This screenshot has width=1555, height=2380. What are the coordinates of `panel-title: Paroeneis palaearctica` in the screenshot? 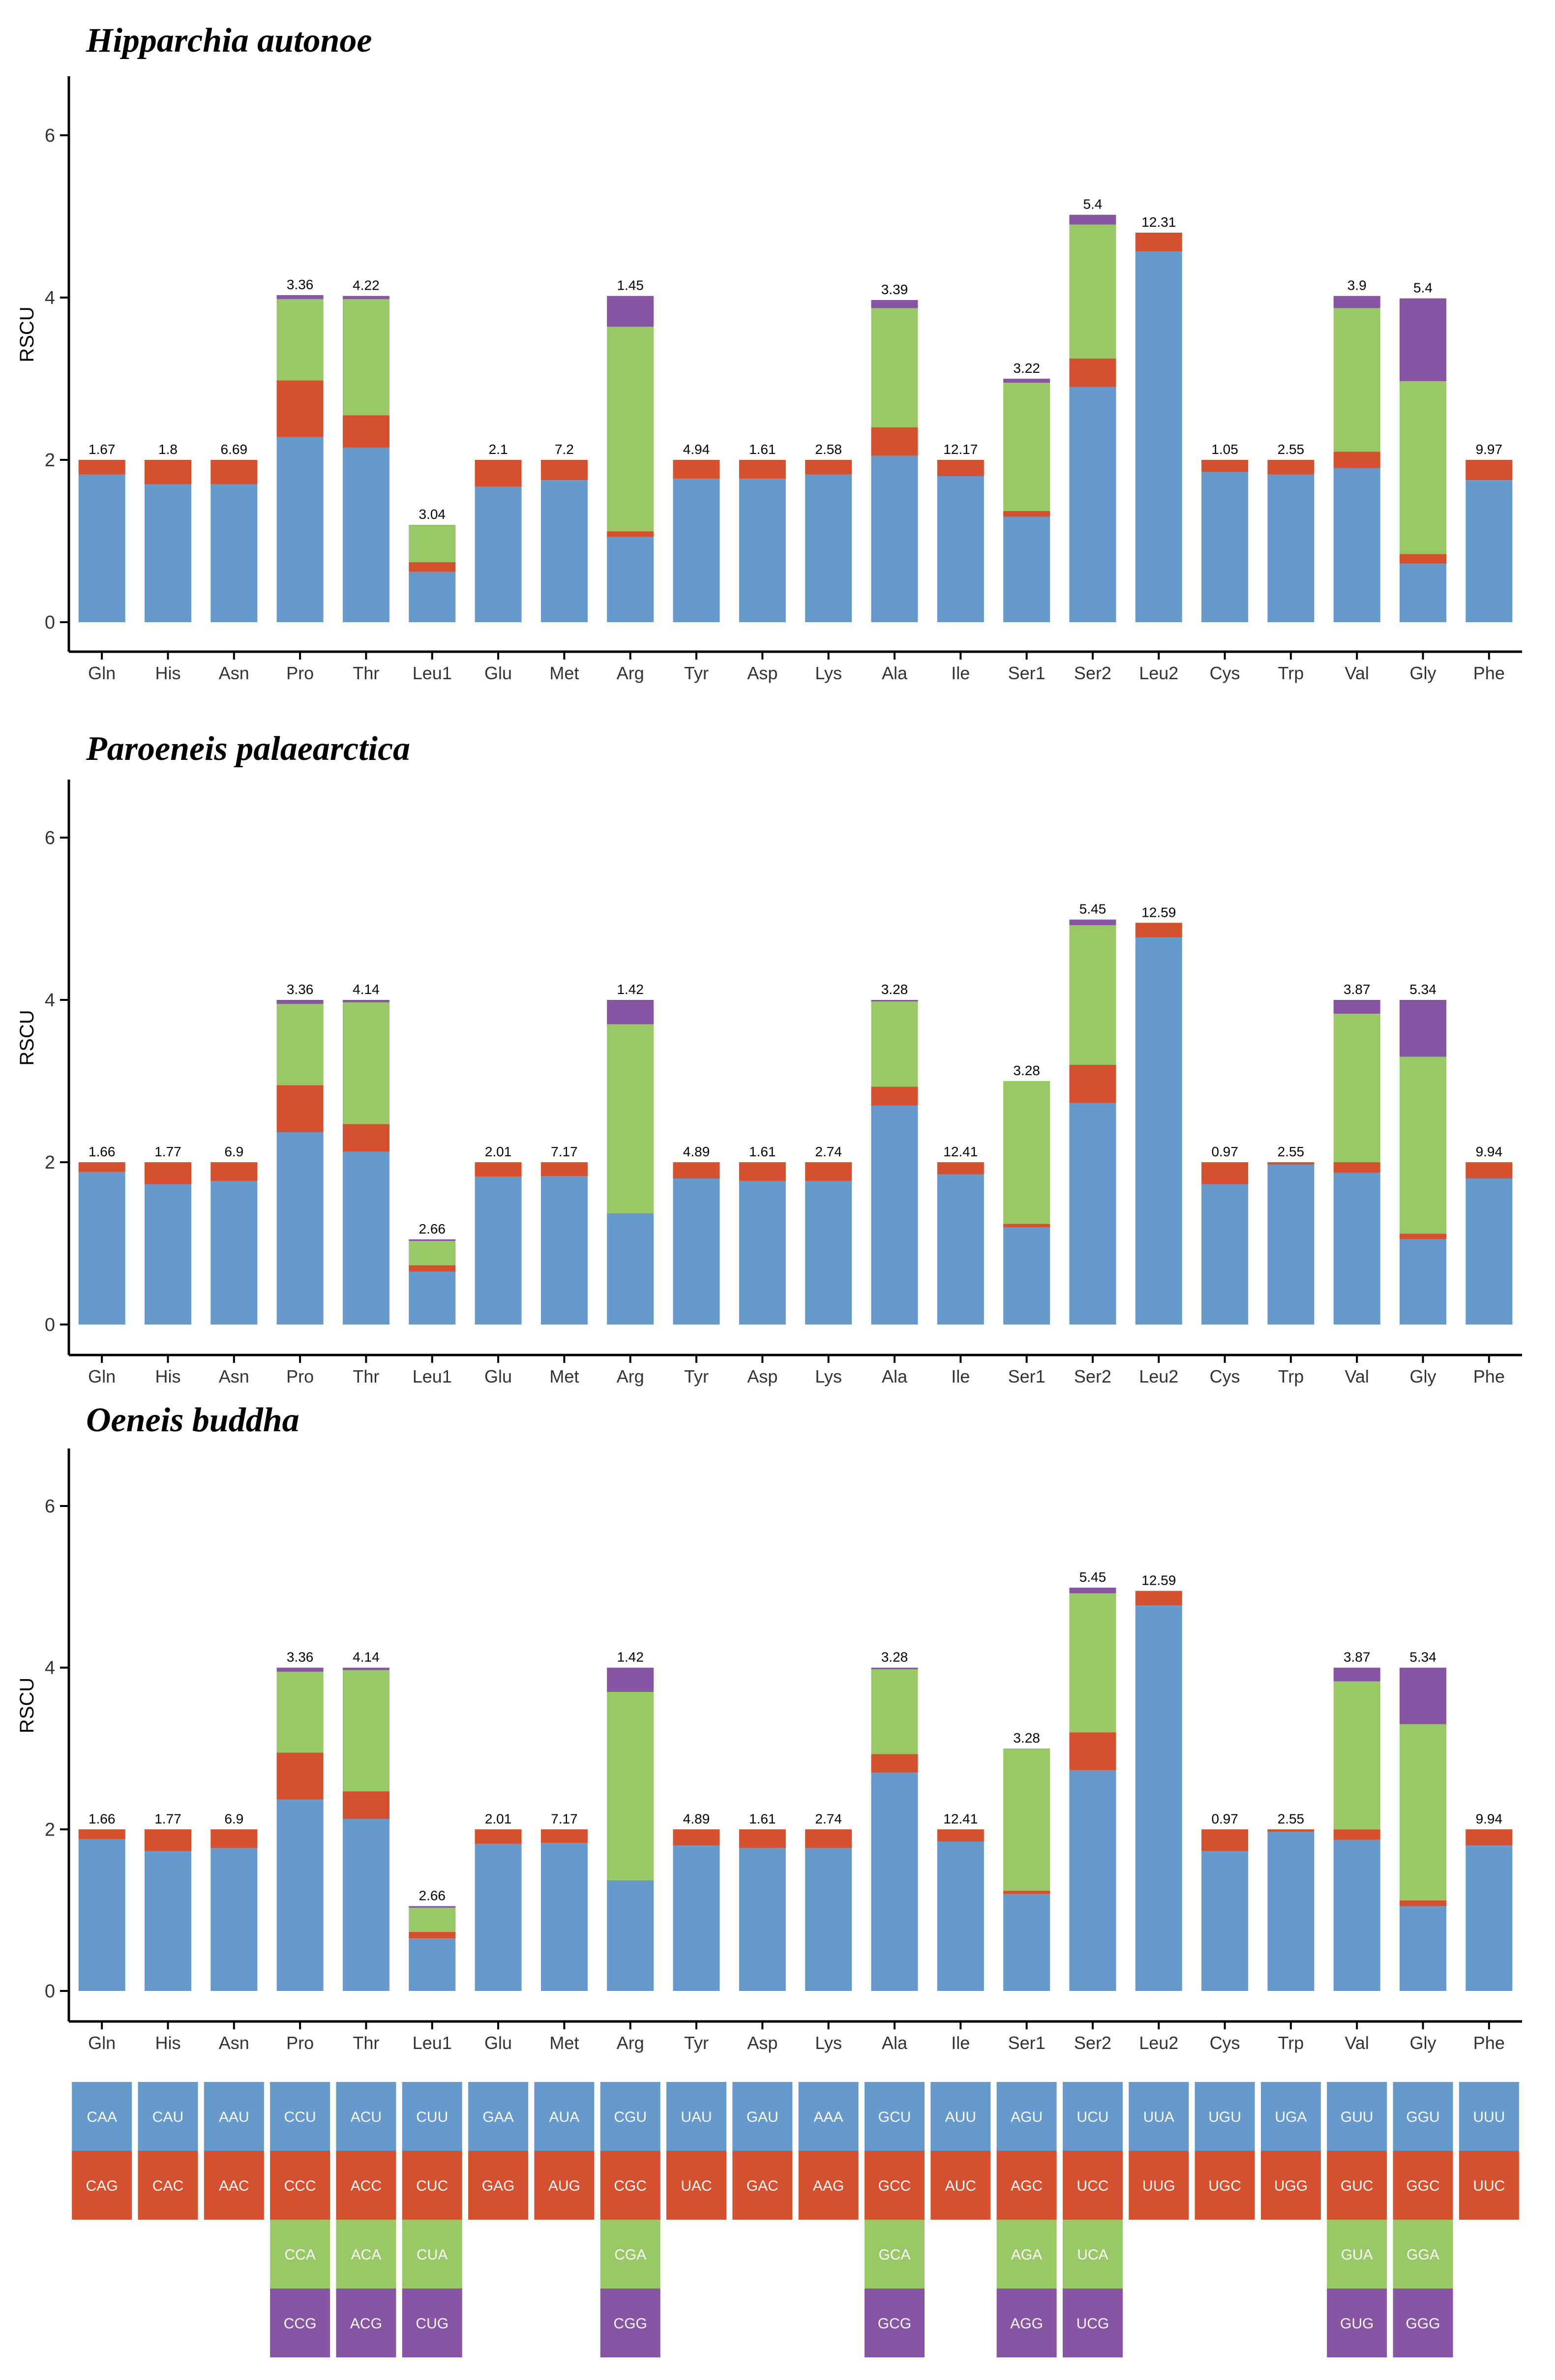 It's located at (248, 749).